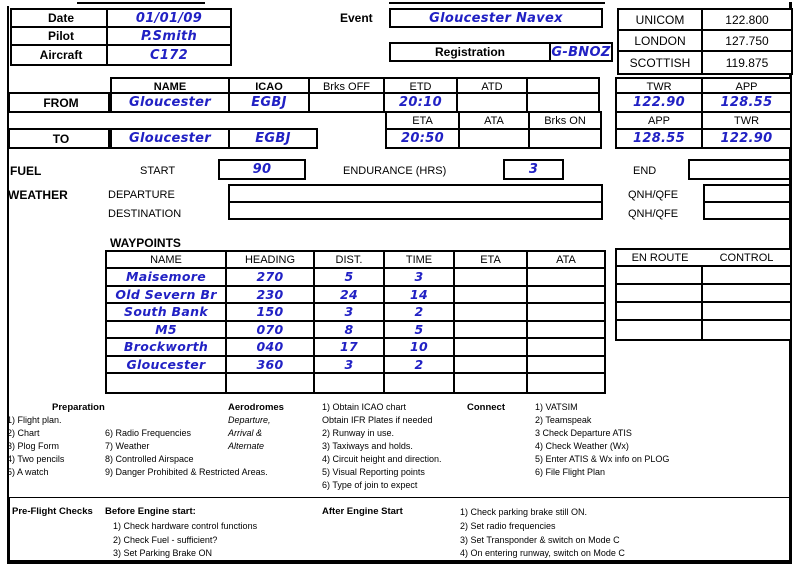 This screenshot has width=800, height=575. Describe the element at coordinates (653, 195) in the screenshot. I see `qnh-qfe-departure-label: QNH/QFE` at that location.